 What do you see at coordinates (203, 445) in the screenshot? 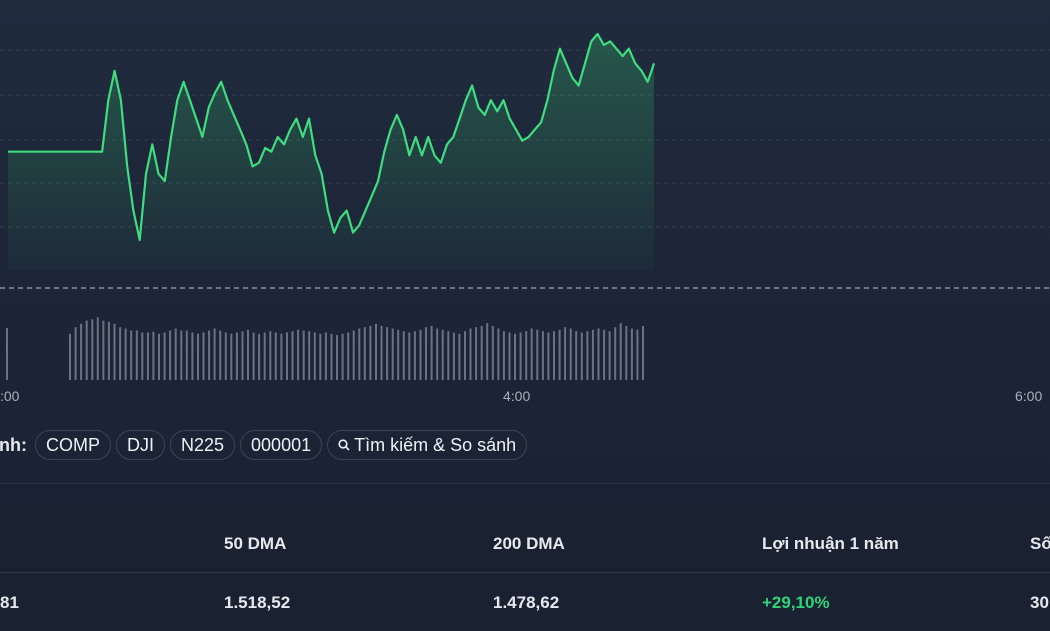
I see `compare-chip-n225: N225` at bounding box center [203, 445].